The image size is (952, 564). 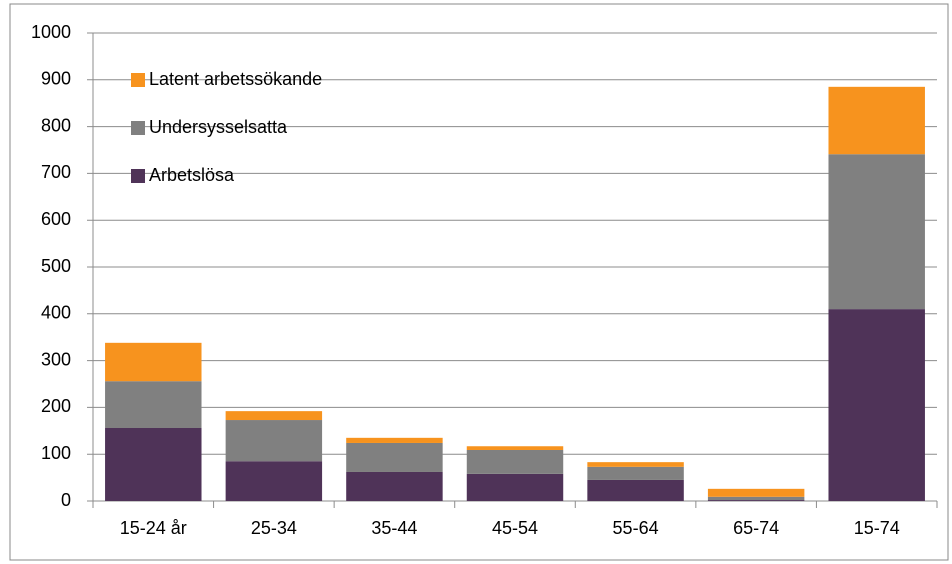 What do you see at coordinates (51, 32) in the screenshot?
I see `y-tick-label: 1000` at bounding box center [51, 32].